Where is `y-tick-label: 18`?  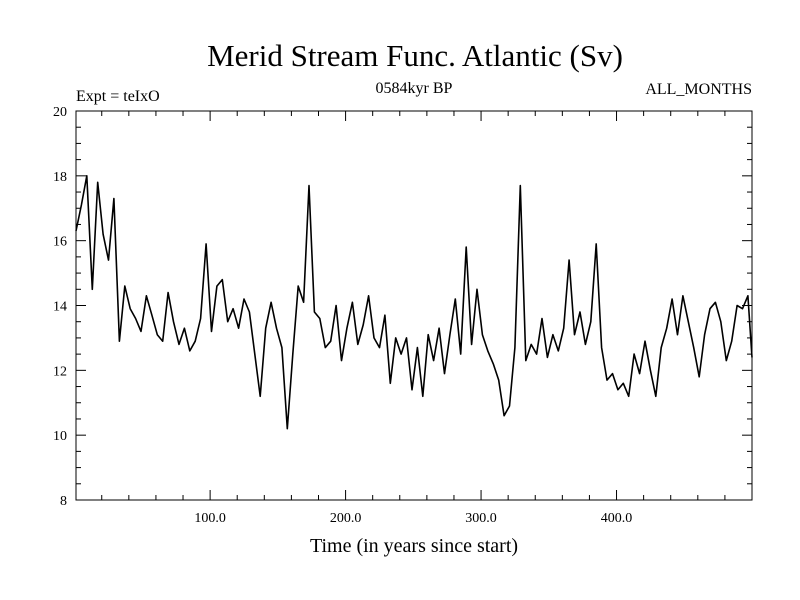 y-tick-label: 18 is located at coordinates (60, 177).